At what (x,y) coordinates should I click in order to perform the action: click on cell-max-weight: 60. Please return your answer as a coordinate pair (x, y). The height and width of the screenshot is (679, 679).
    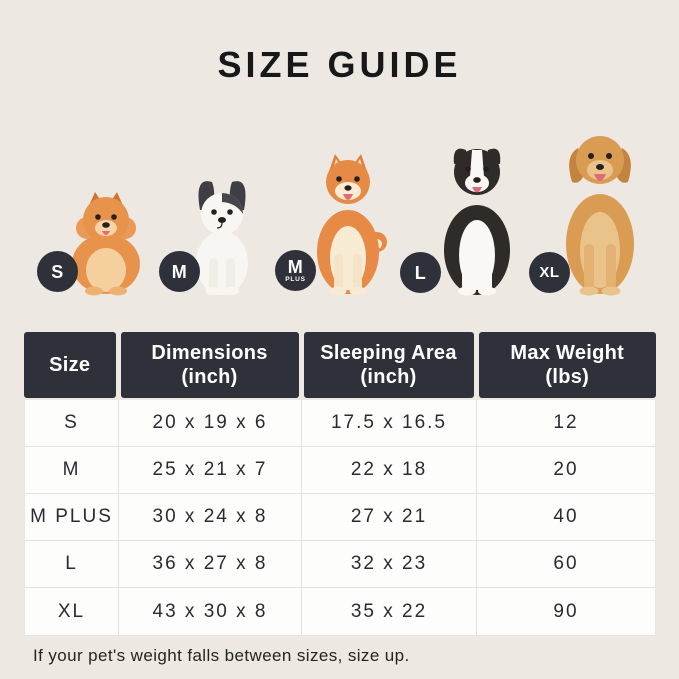
    Looking at the image, I should click on (565, 564).